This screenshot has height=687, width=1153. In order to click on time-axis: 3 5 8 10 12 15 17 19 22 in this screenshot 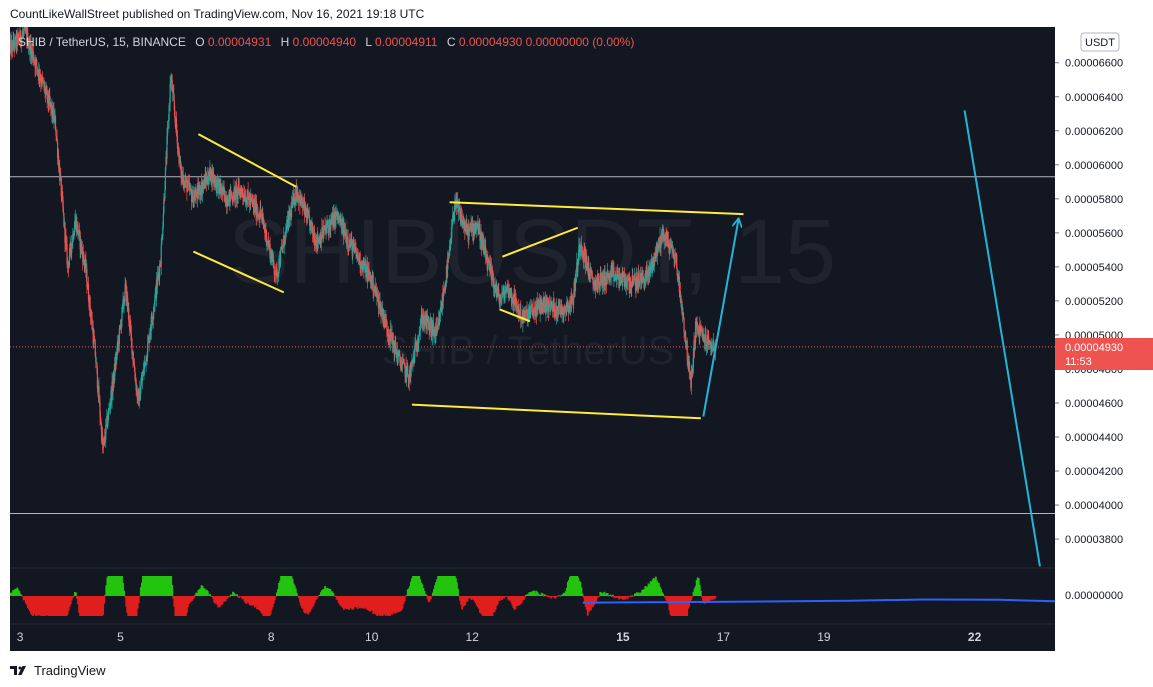, I will do `click(499, 637)`.